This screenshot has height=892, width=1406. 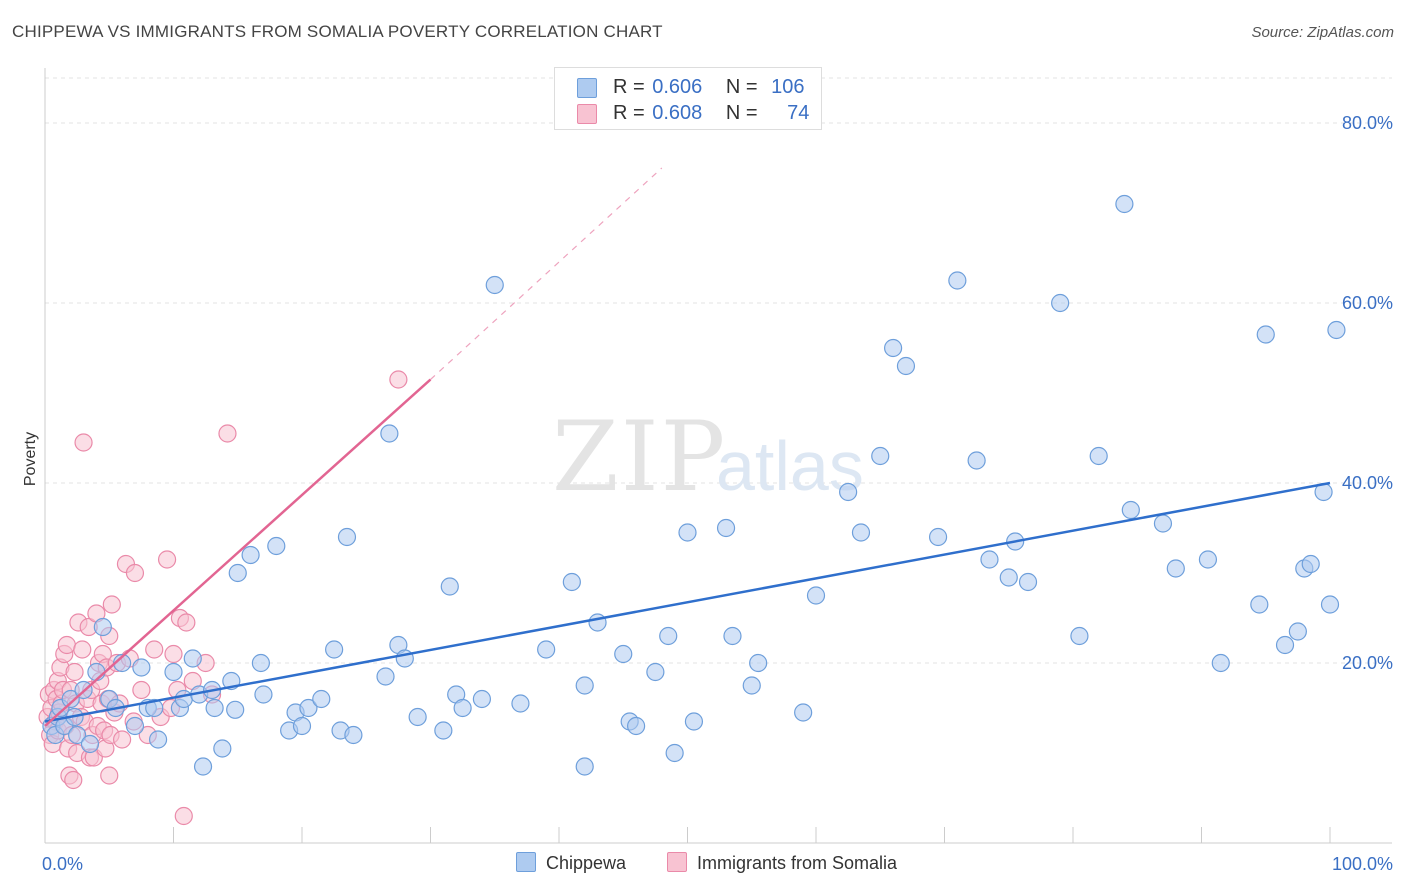 What do you see at coordinates (677, 113) in the screenshot?
I see `r-value-somalia: 0.608` at bounding box center [677, 113].